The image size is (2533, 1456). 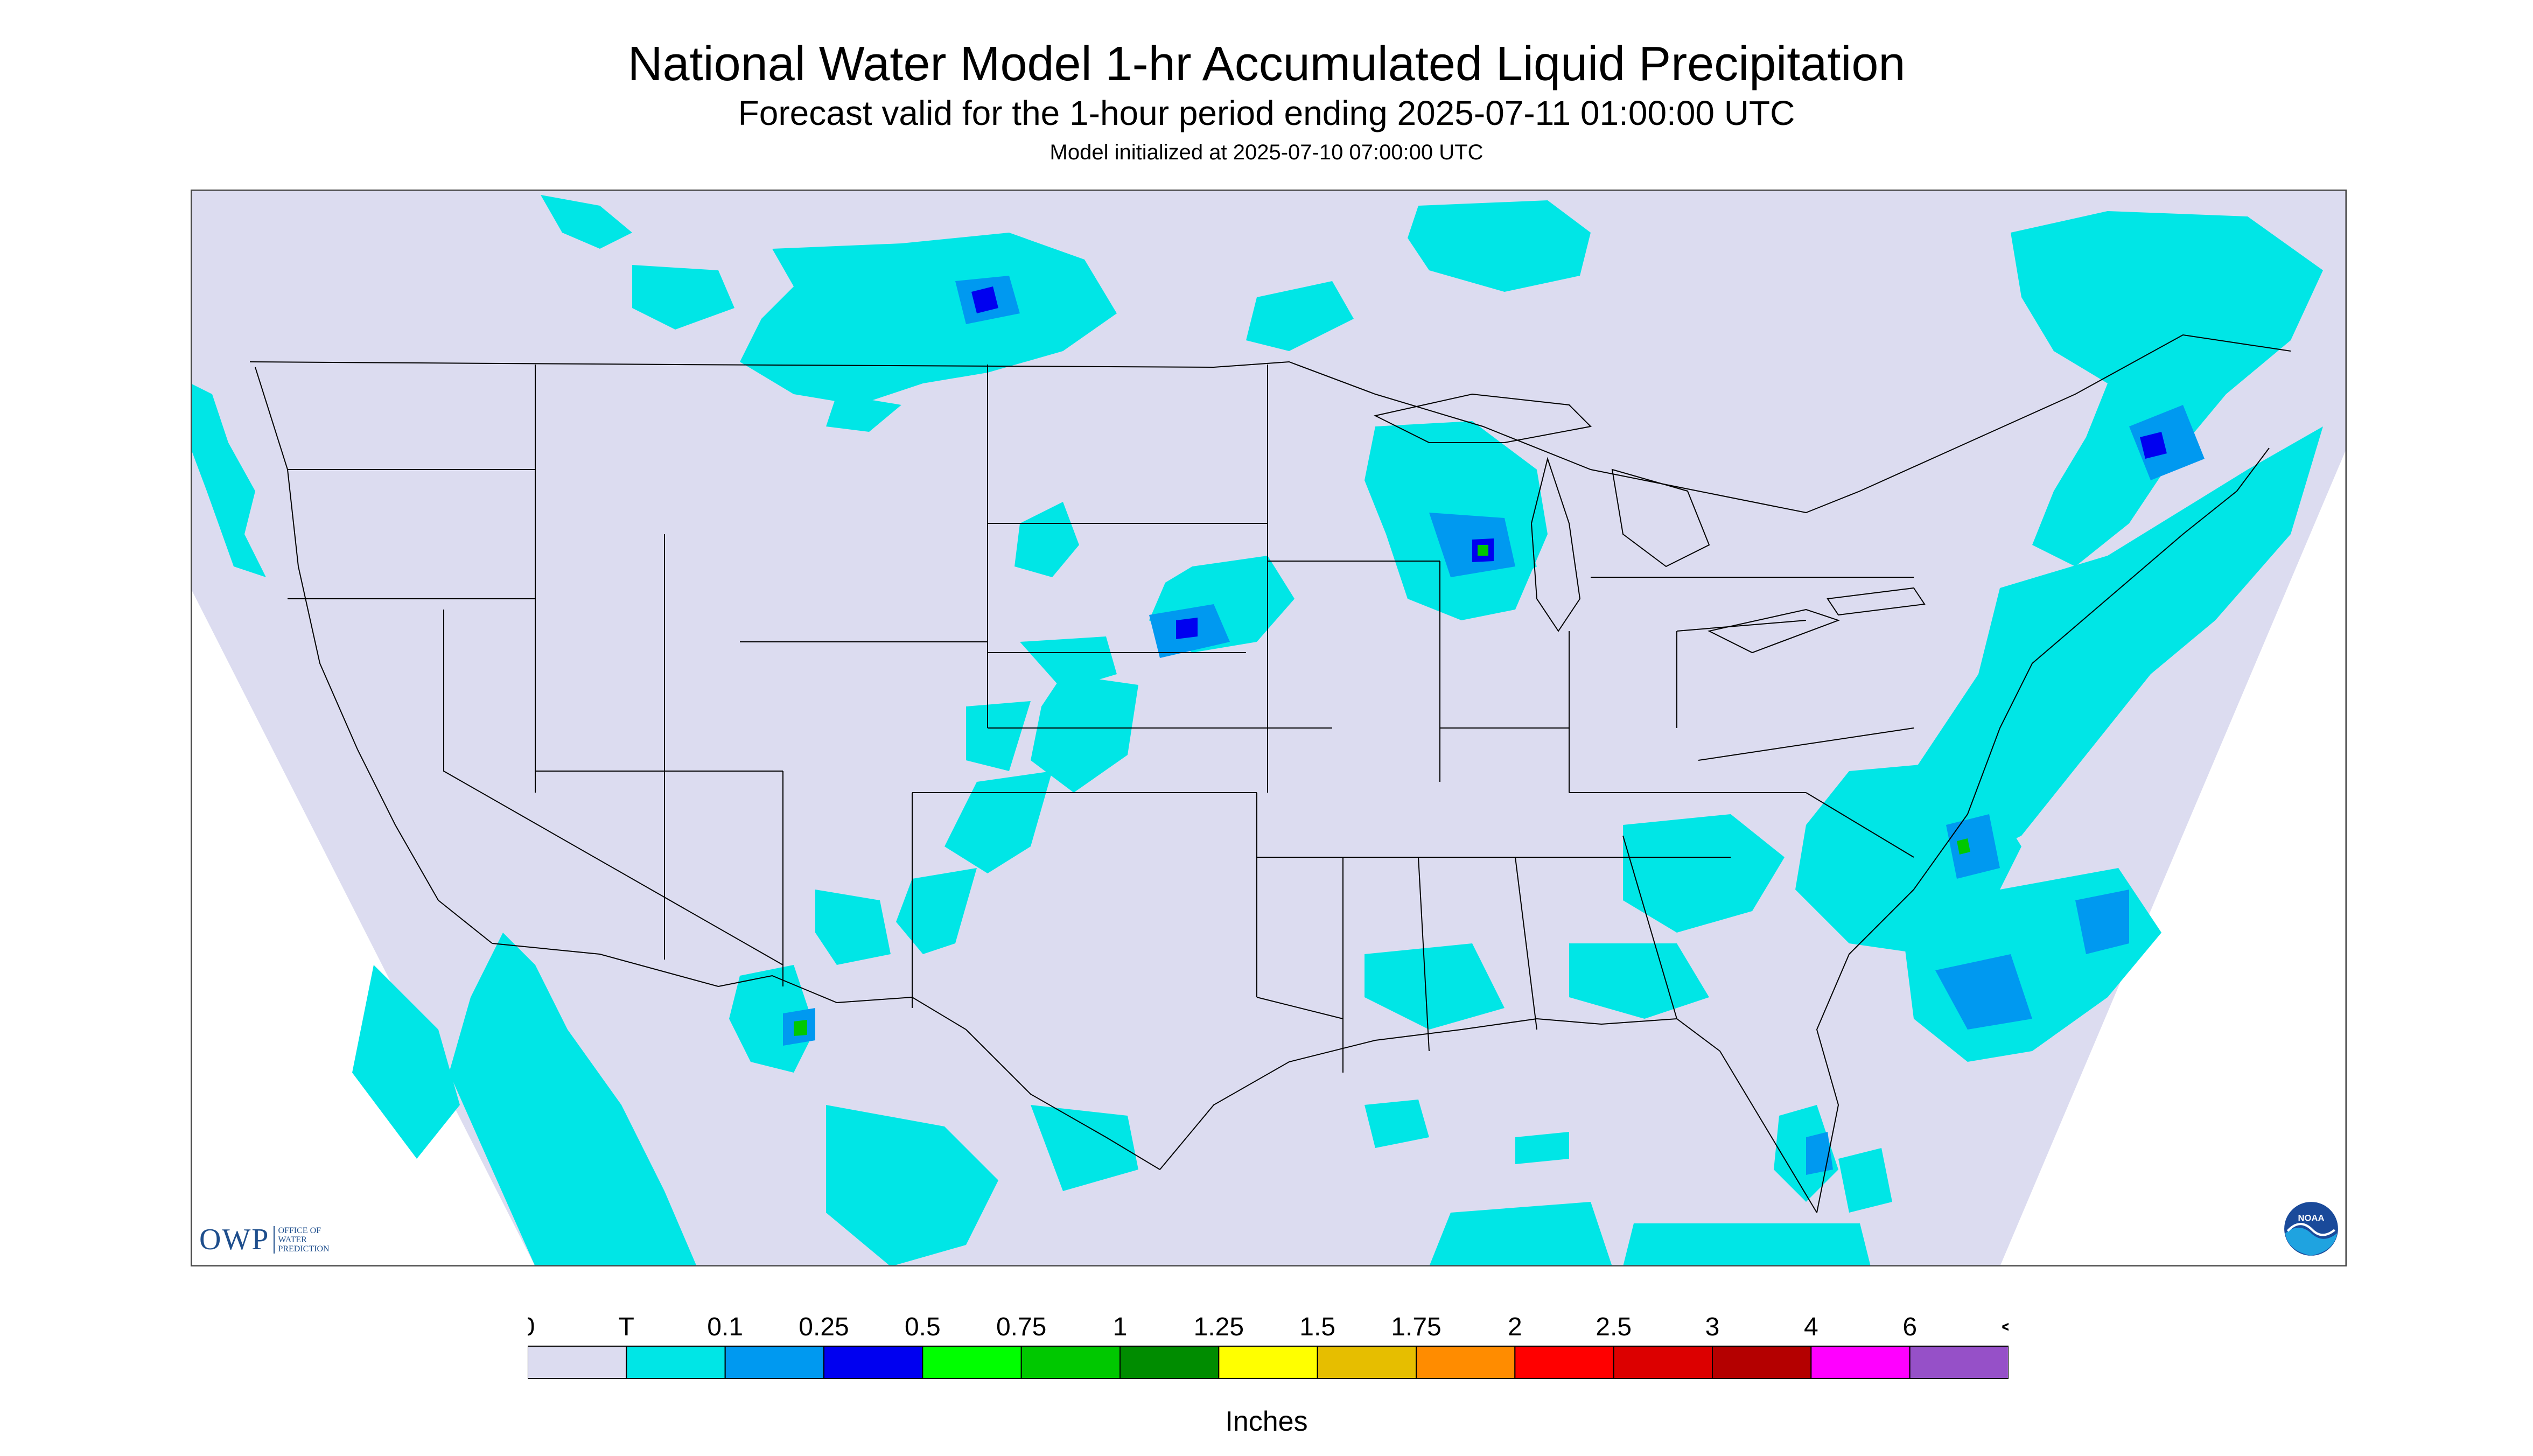 What do you see at coordinates (1021, 1327) in the screenshot?
I see `legend-label: 0.75` at bounding box center [1021, 1327].